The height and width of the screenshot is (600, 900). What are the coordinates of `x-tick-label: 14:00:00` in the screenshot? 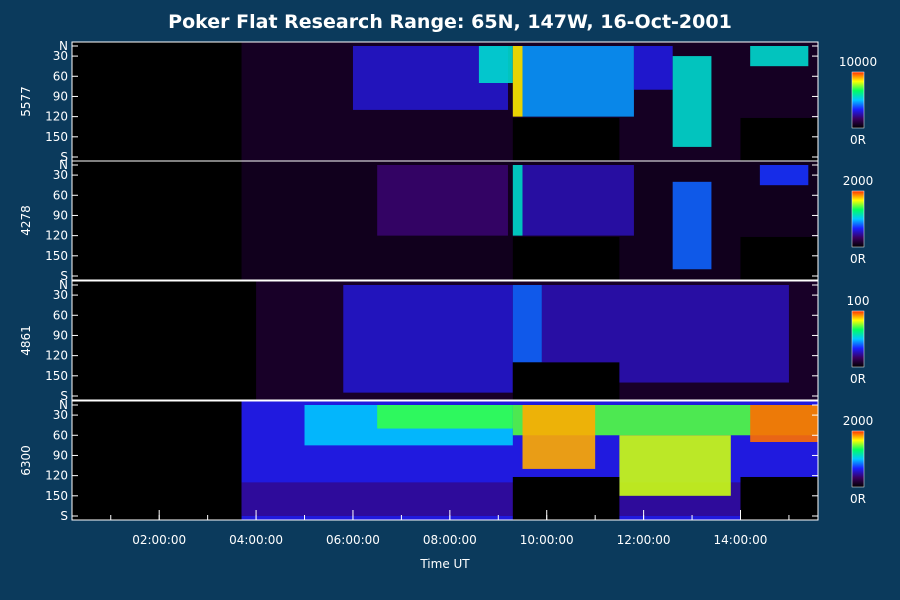 It's located at (741, 540).